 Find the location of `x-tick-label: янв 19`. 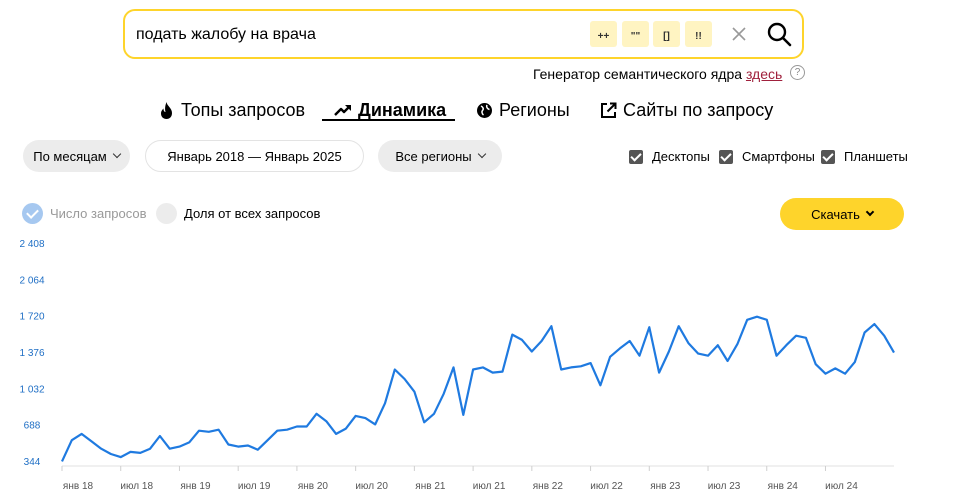

x-tick-label: янв 19 is located at coordinates (195, 486).